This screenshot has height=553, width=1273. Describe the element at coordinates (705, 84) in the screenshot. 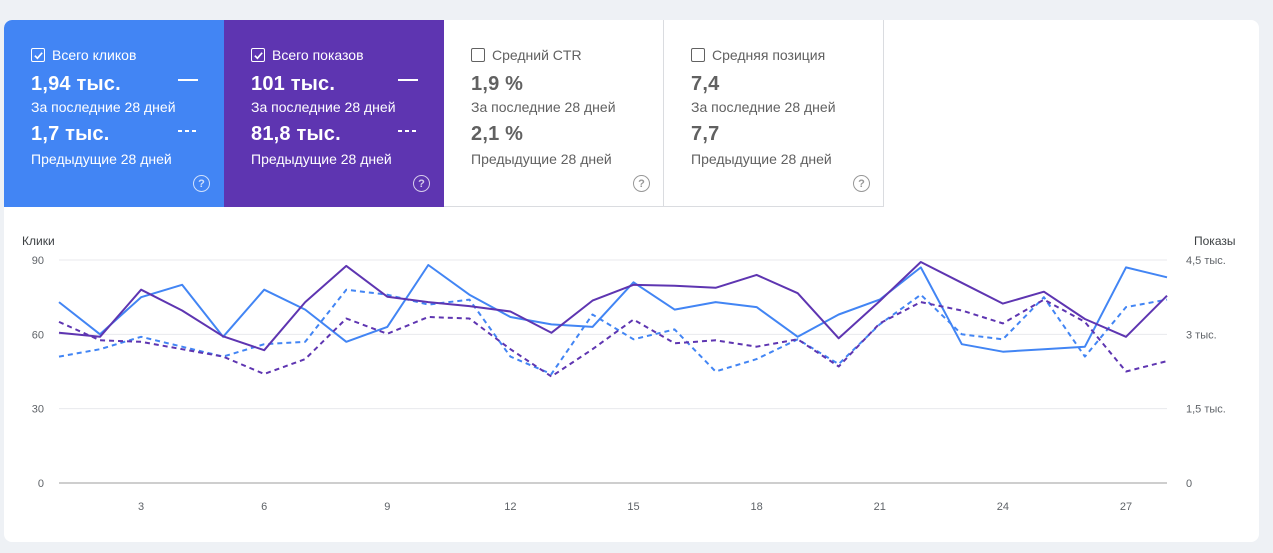

I see `current-value: 7,4` at that location.